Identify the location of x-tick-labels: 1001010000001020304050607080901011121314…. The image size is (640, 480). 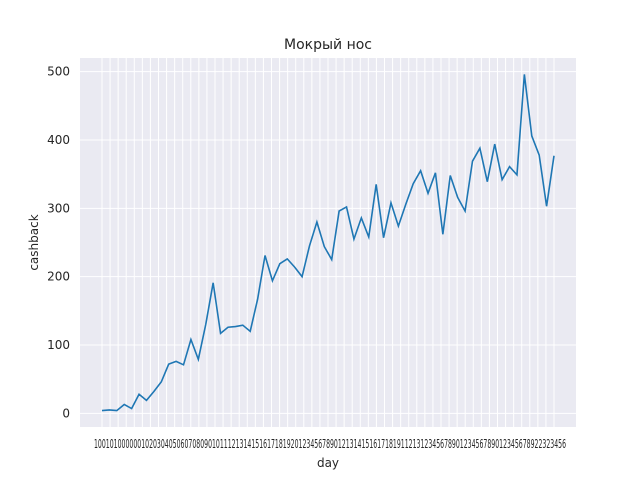
(330, 444).